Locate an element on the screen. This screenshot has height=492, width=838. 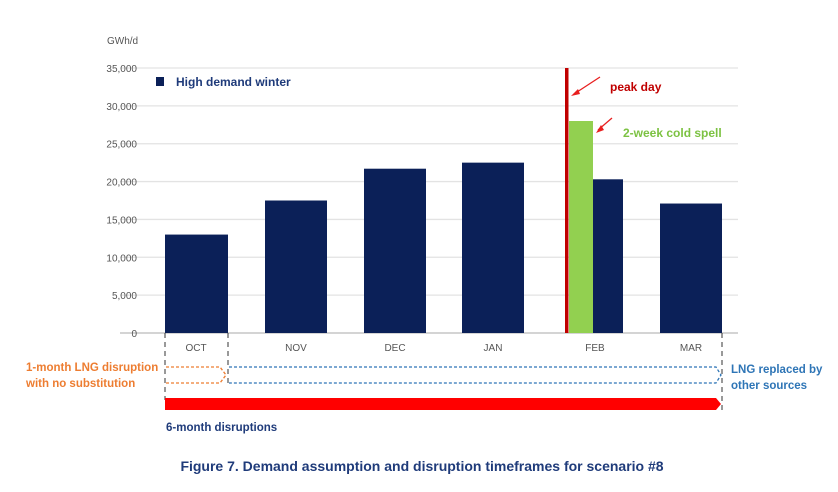
cold-spell-arrow is located at coordinates (604, 125).